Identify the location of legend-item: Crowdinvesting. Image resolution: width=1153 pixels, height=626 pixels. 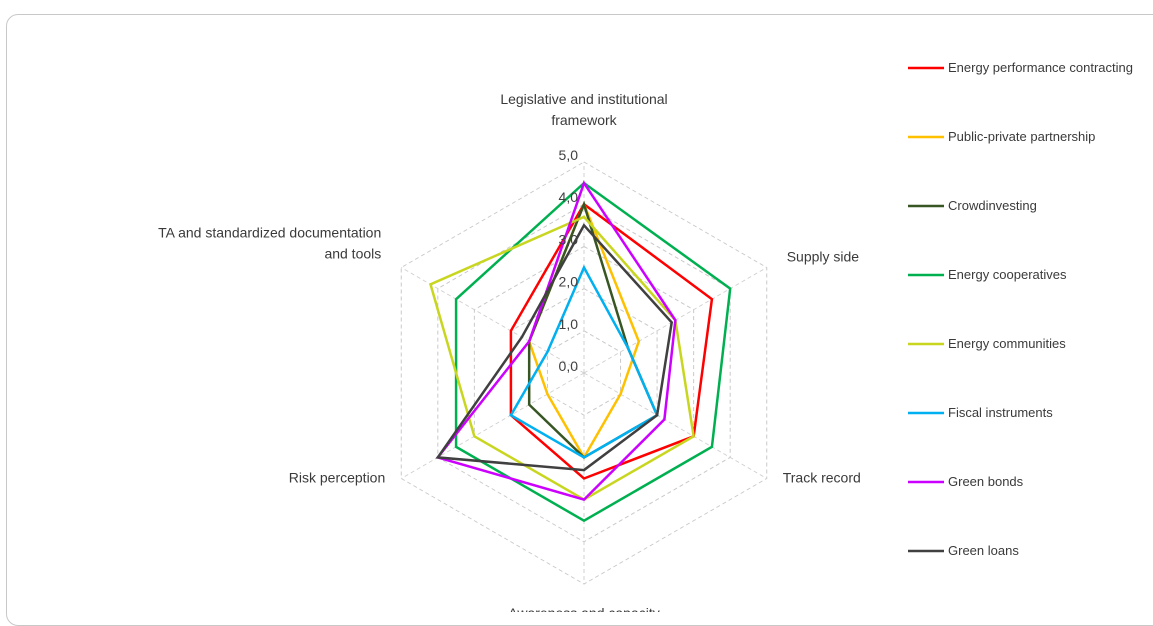
(972, 205).